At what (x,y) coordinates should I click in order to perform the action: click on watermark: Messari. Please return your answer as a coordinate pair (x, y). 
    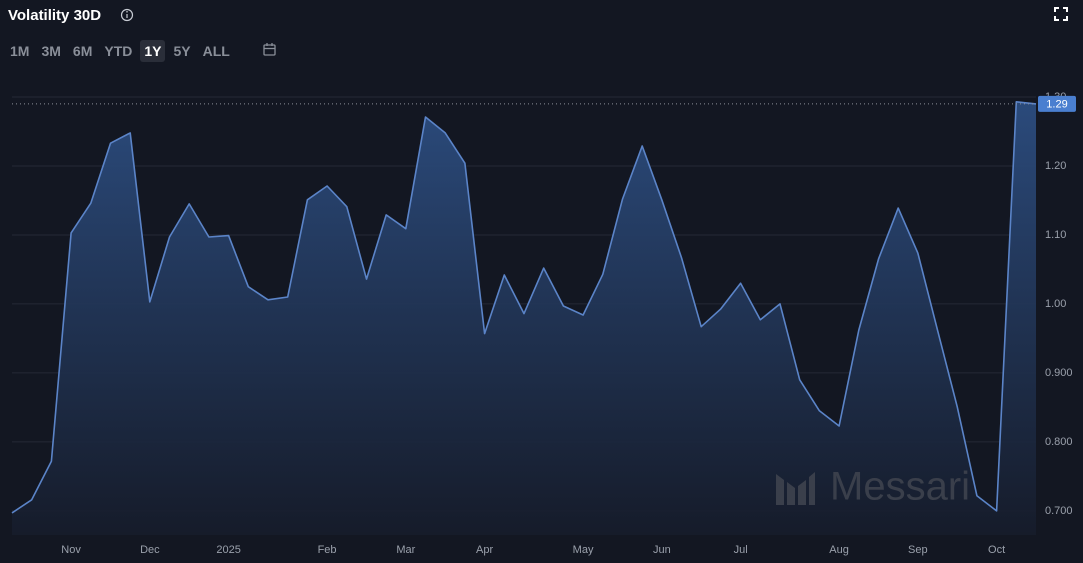
    Looking at the image, I should click on (900, 487).